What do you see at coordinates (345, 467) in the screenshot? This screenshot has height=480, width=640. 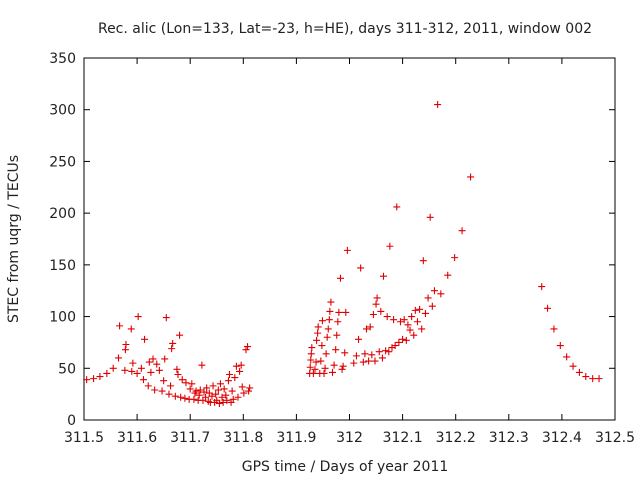 I see `x-axis-label: GPS time / Days of year 2011` at bounding box center [345, 467].